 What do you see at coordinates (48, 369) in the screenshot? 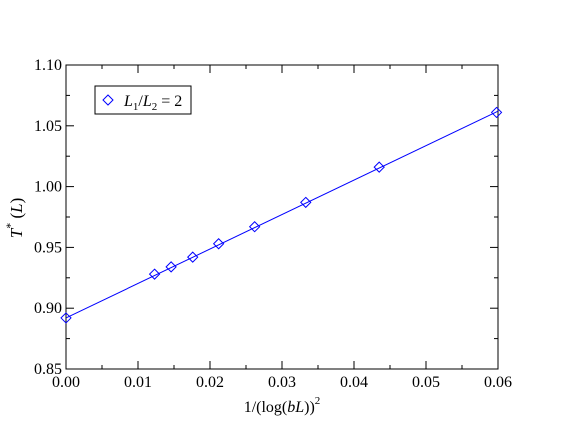
I see `y-tick-label: 0.85` at bounding box center [48, 369].